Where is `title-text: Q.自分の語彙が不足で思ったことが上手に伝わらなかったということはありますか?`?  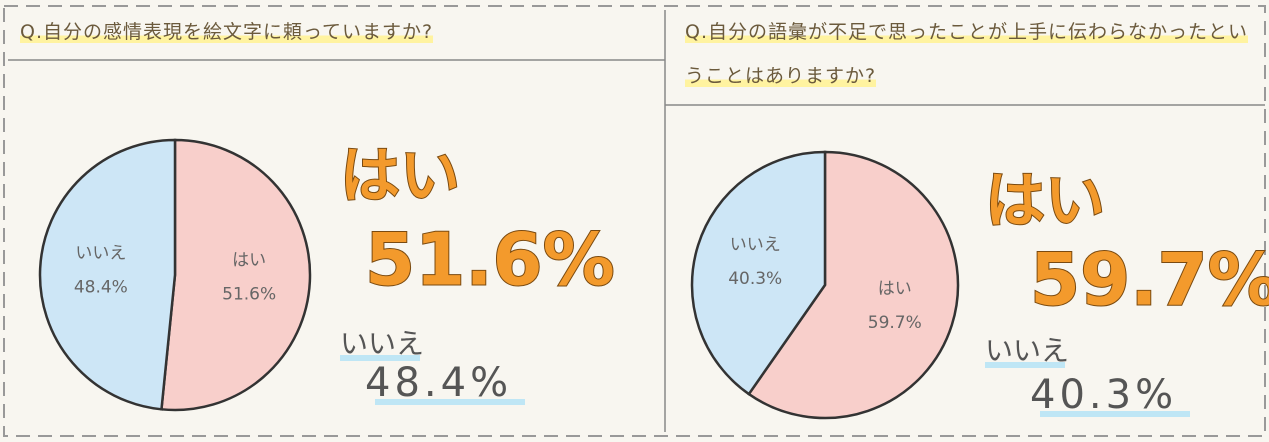 title-text: Q.自分の語彙が不足で思ったことが上手に伝わらなかったということはありますか? is located at coordinates (966, 54).